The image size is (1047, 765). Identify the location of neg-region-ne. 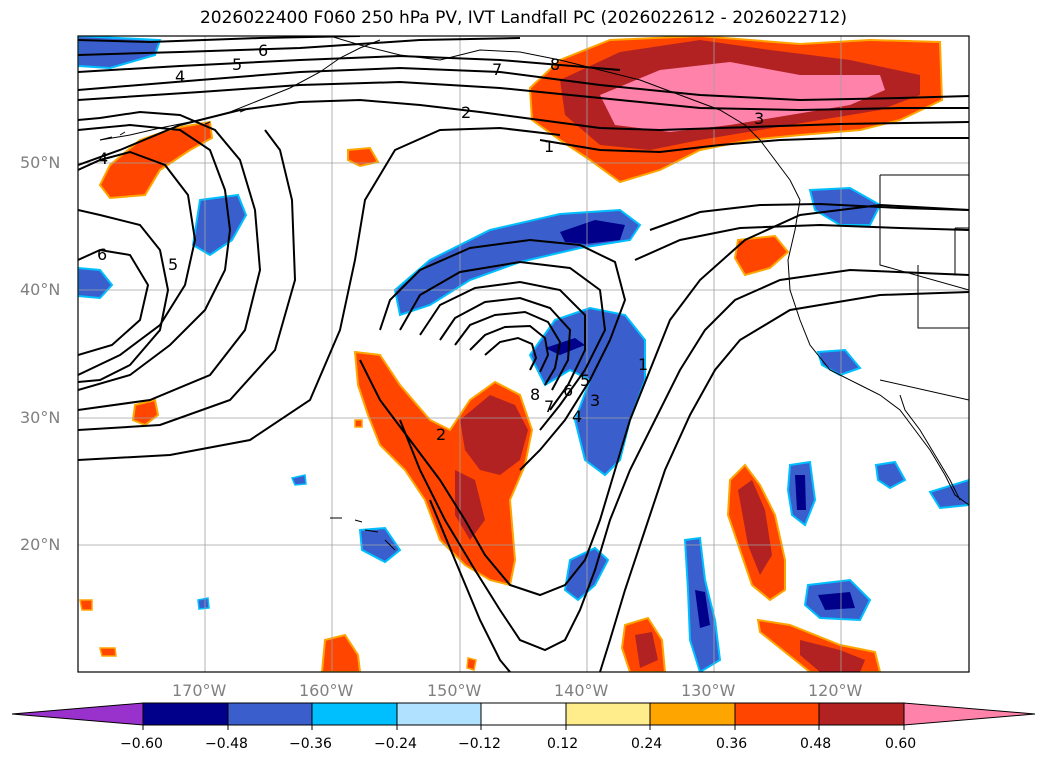
(845, 206).